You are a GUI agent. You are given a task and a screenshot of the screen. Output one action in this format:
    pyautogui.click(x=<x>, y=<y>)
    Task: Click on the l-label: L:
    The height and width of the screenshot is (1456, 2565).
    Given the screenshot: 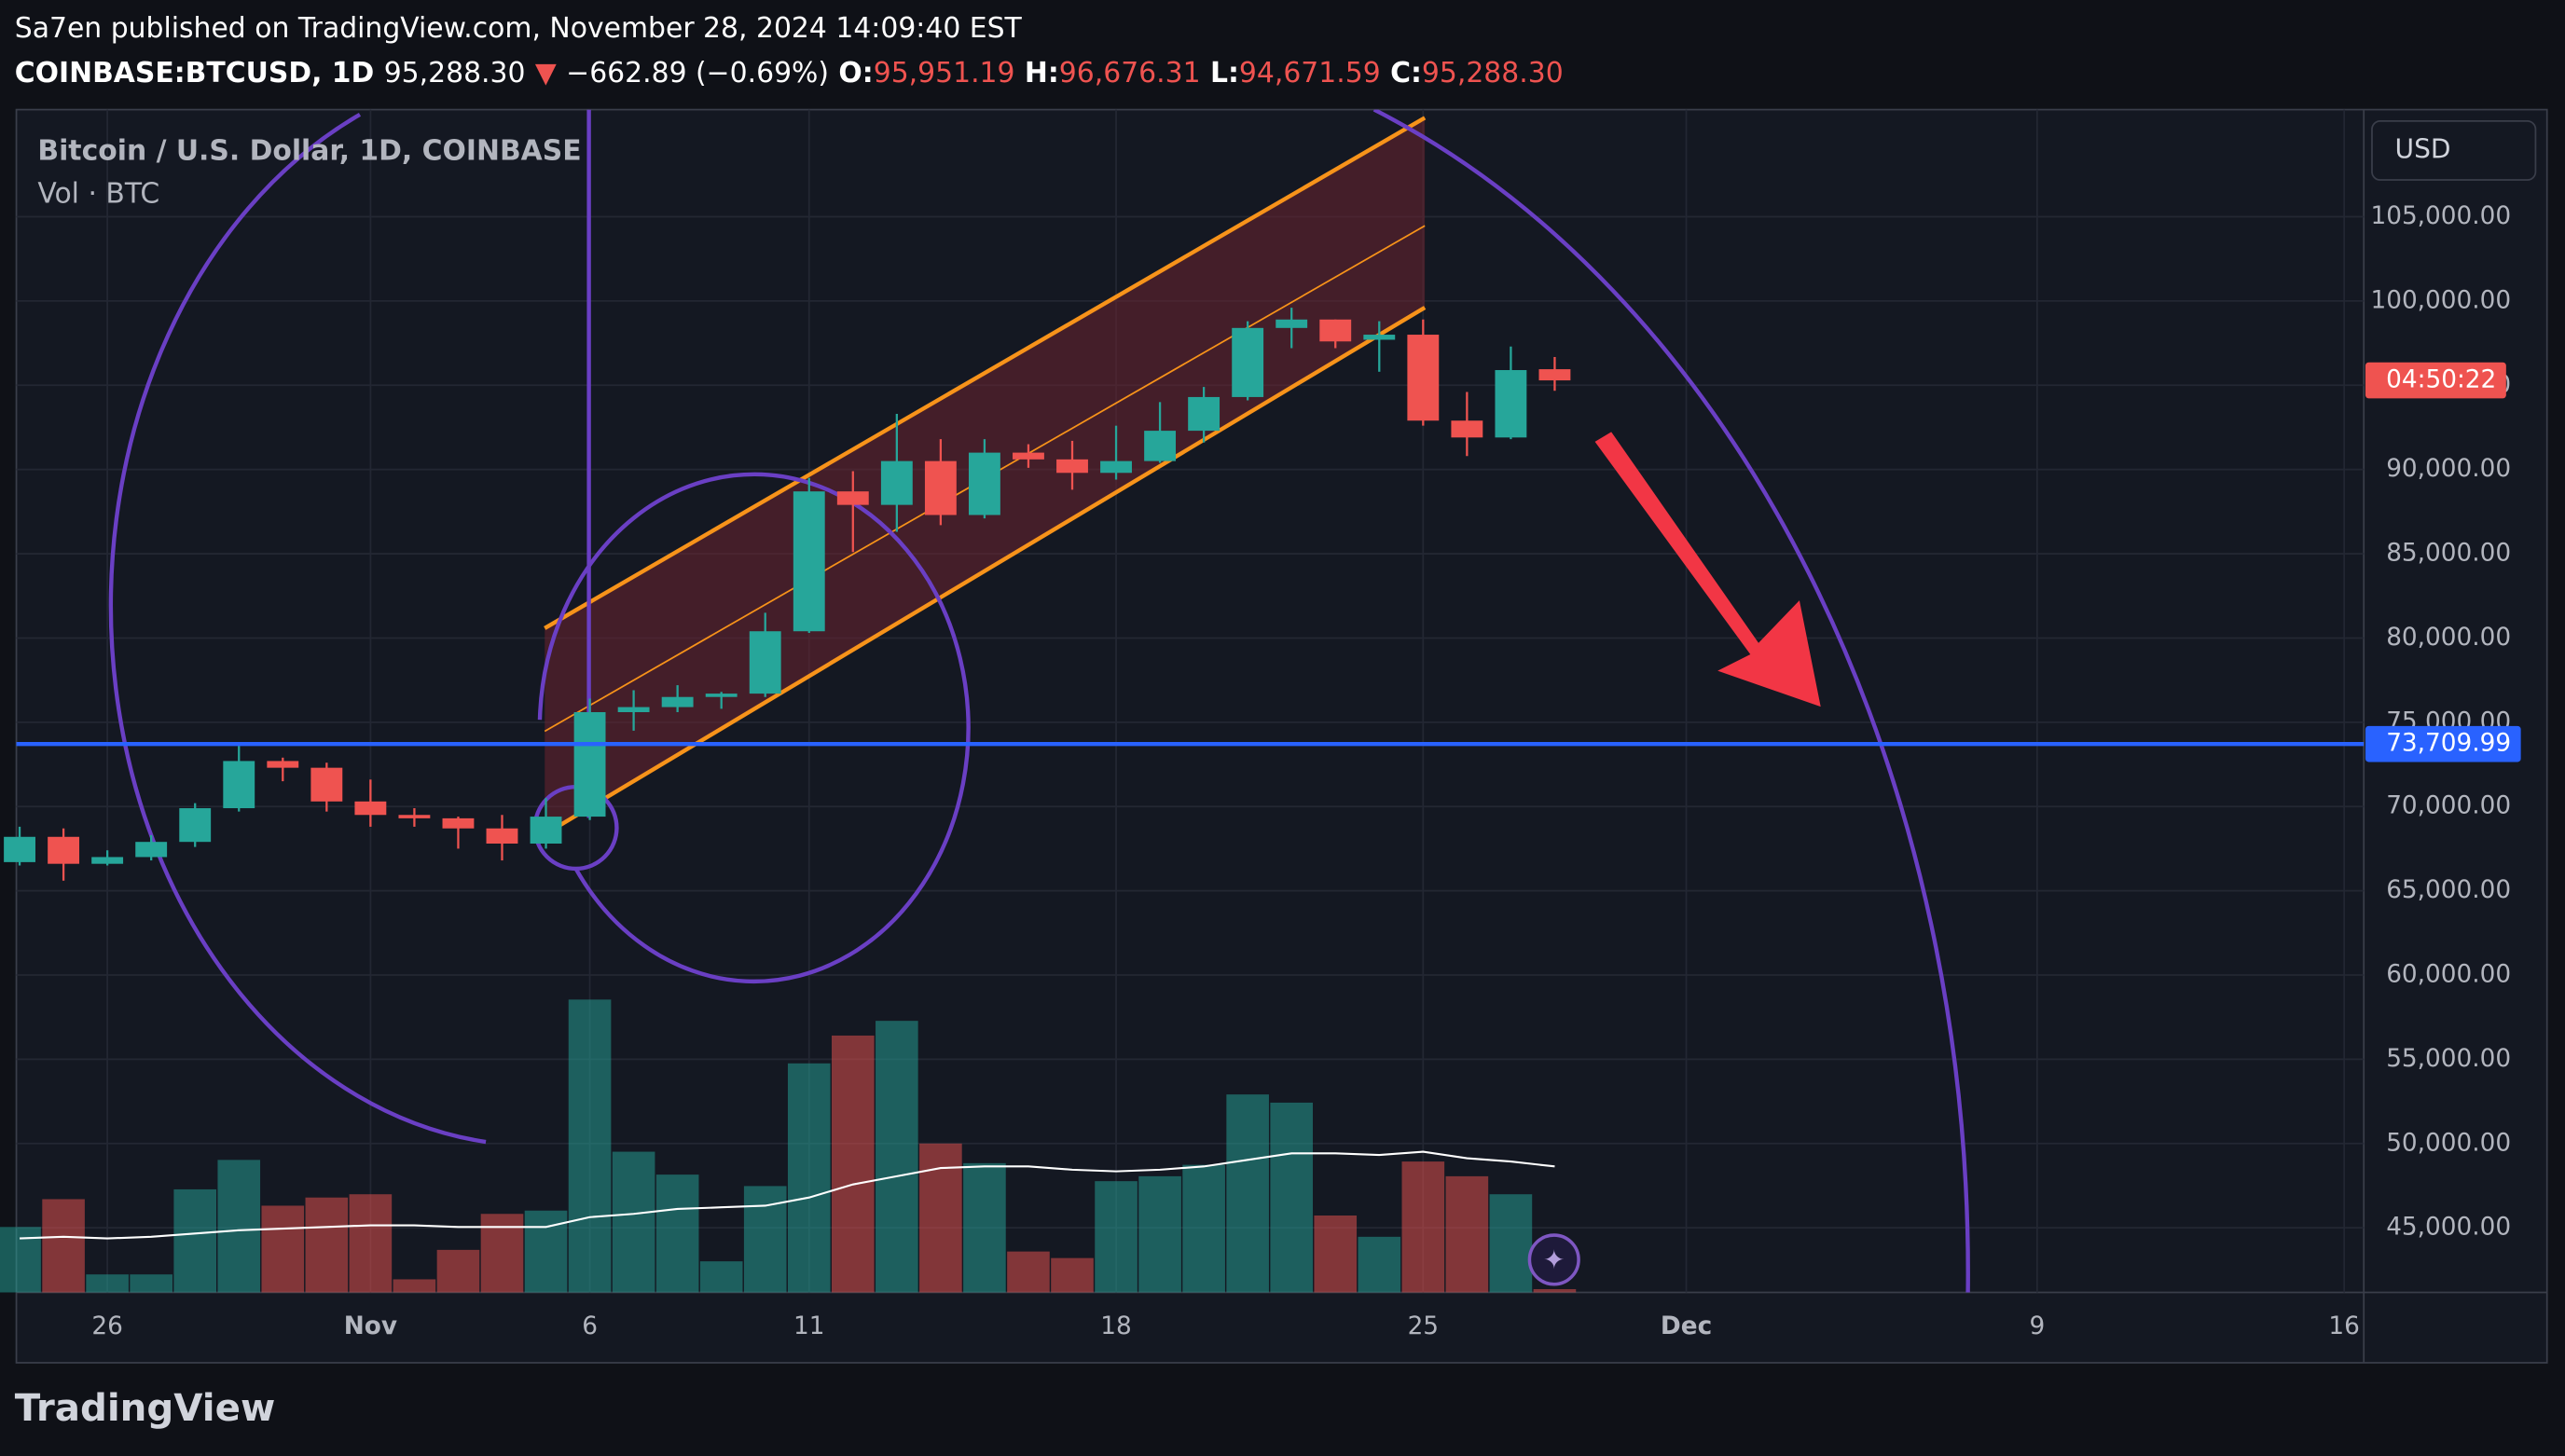 What is the action you would take?
    pyautogui.click(x=1224, y=72)
    